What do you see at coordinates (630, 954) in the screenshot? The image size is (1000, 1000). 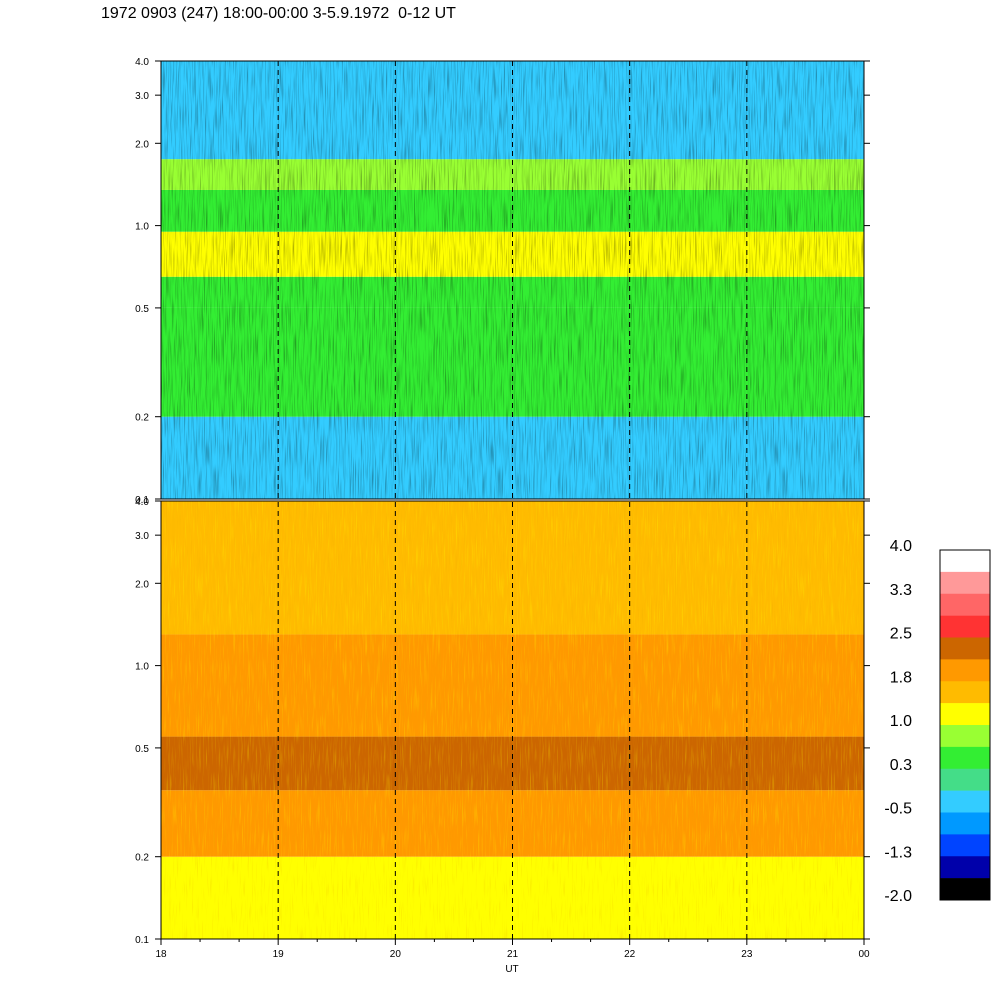 I see `xtick-label-22: 22` at bounding box center [630, 954].